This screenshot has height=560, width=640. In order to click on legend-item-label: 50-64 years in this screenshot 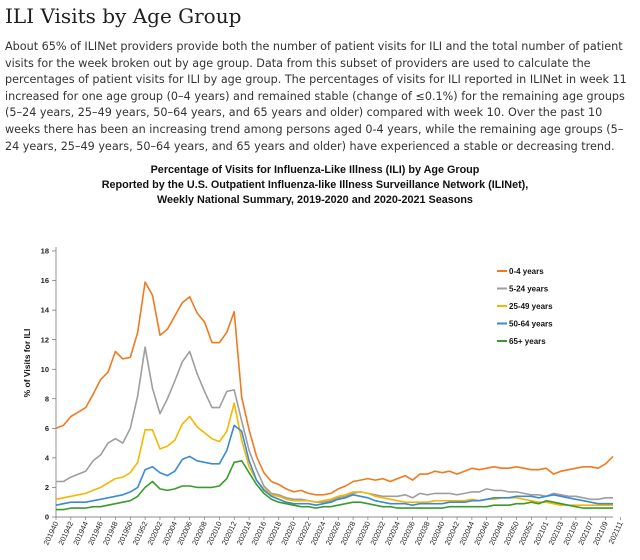, I will do `click(531, 324)`.